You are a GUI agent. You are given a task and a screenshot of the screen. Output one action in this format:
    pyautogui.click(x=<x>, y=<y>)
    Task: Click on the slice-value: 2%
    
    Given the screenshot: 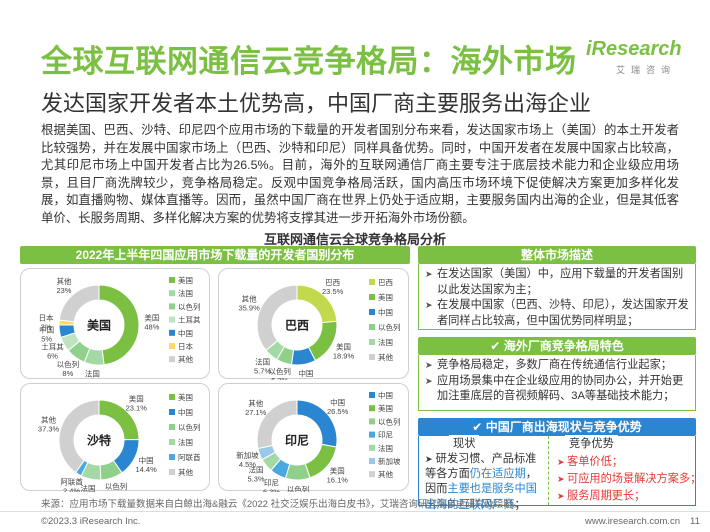 What is the action you would take?
    pyautogui.click(x=46, y=327)
    